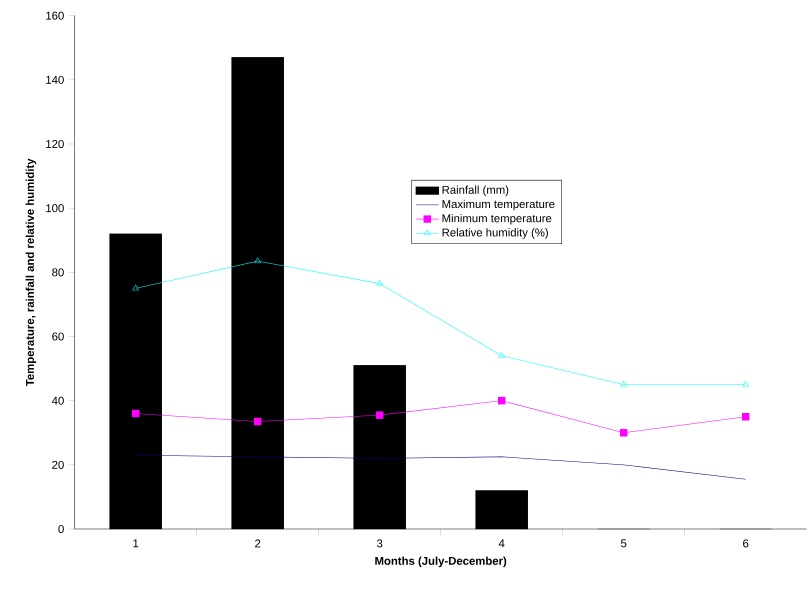 Image resolution: width=812 pixels, height=590 pixels. Describe the element at coordinates (55, 80) in the screenshot. I see `y-tick-label: 140` at that location.